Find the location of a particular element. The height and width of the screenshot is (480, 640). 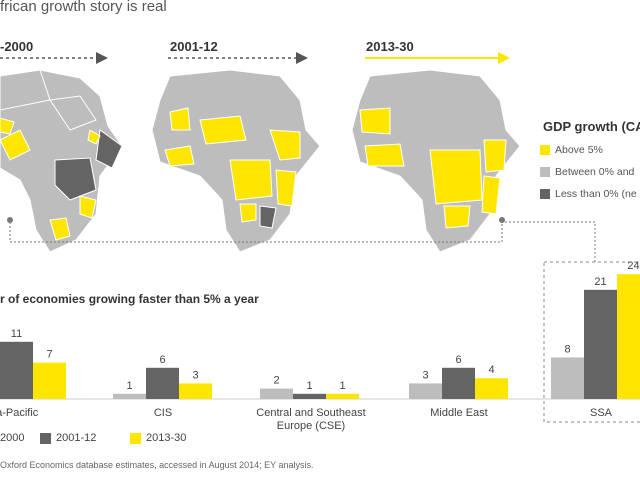

value-label-4-0: 8 is located at coordinates (567, 349).